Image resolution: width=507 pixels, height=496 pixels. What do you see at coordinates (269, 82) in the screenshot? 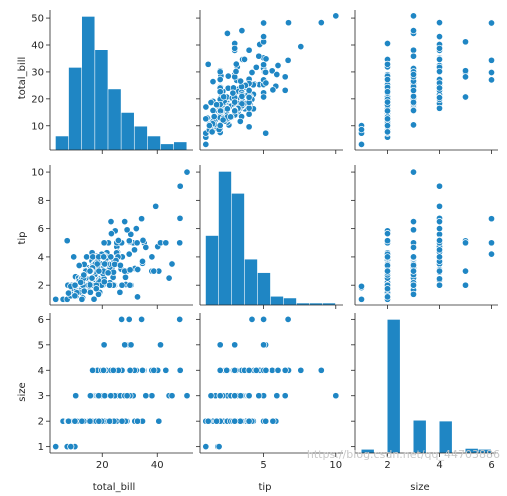
I see `panel-total_bill-vs-tip` at bounding box center [269, 82].